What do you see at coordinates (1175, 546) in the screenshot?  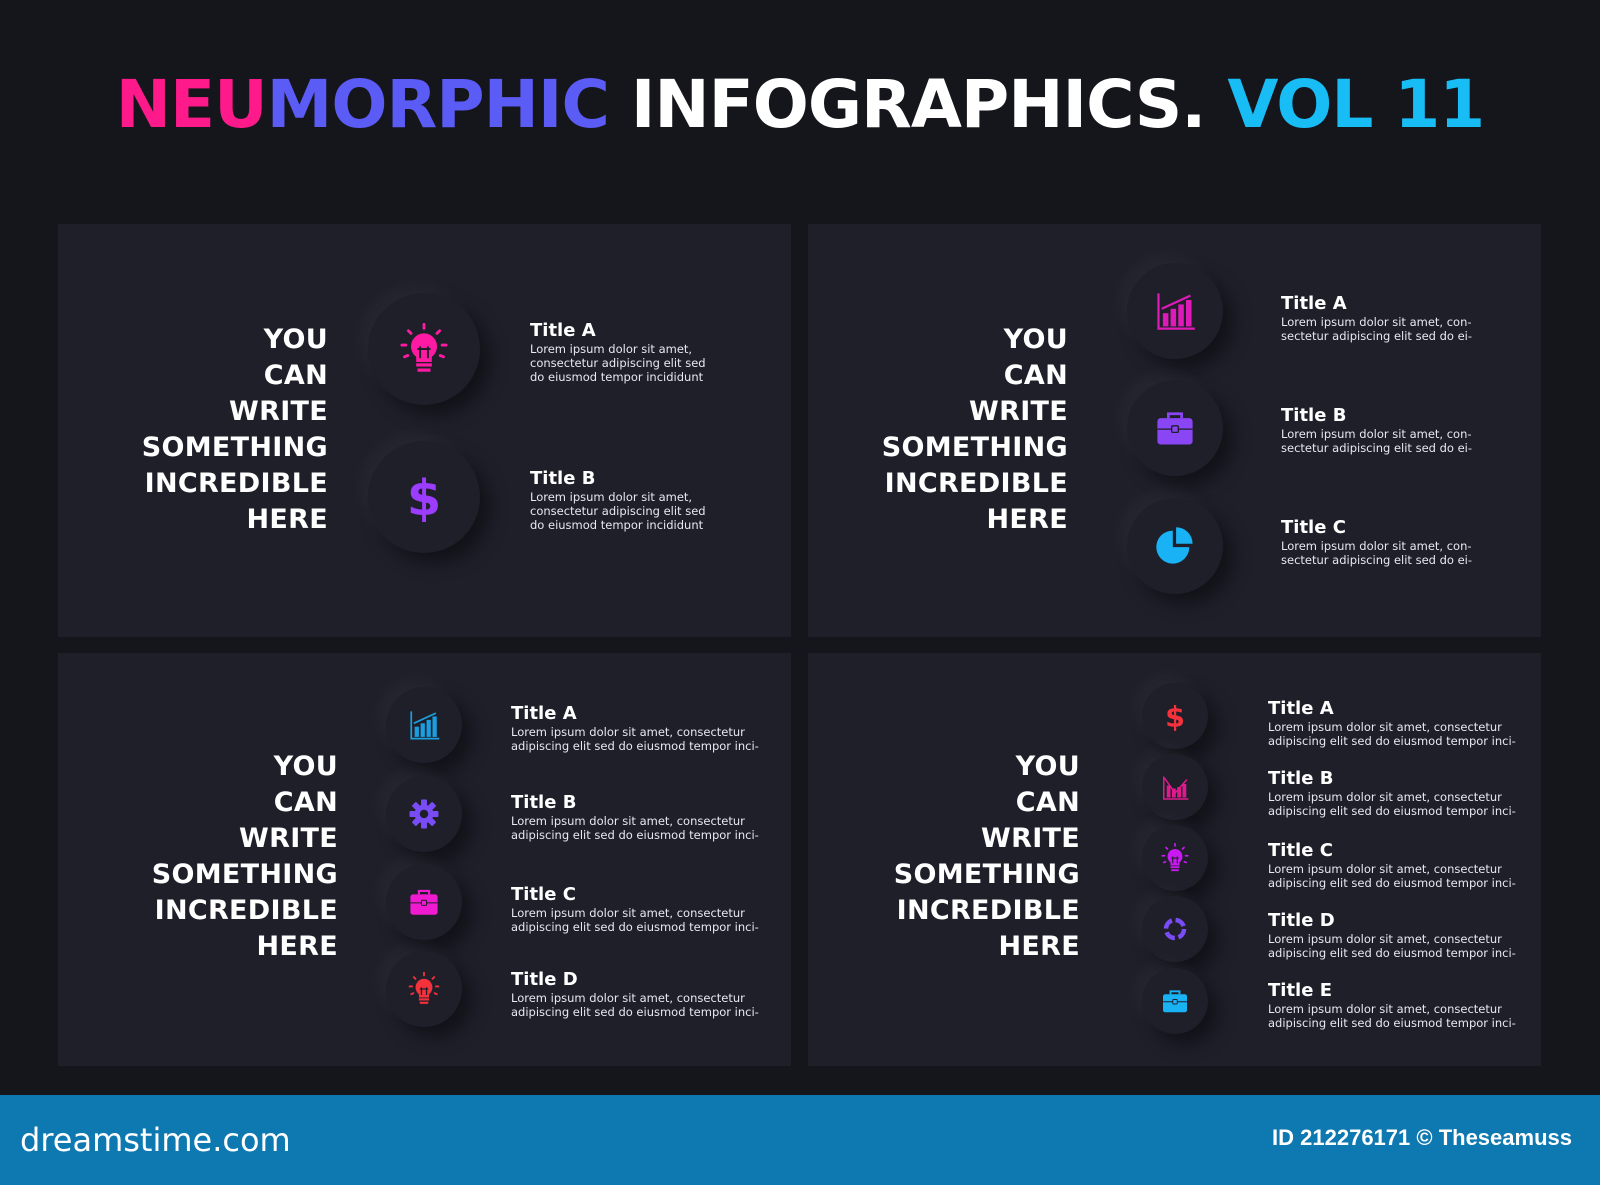 I see `pie-chart-icon` at bounding box center [1175, 546].